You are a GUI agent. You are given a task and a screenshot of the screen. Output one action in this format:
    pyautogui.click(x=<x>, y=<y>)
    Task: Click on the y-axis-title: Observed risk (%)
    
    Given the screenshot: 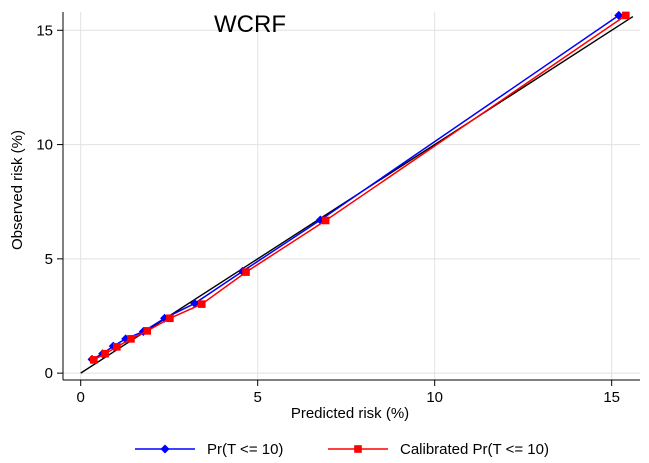 What is the action you would take?
    pyautogui.click(x=17, y=190)
    